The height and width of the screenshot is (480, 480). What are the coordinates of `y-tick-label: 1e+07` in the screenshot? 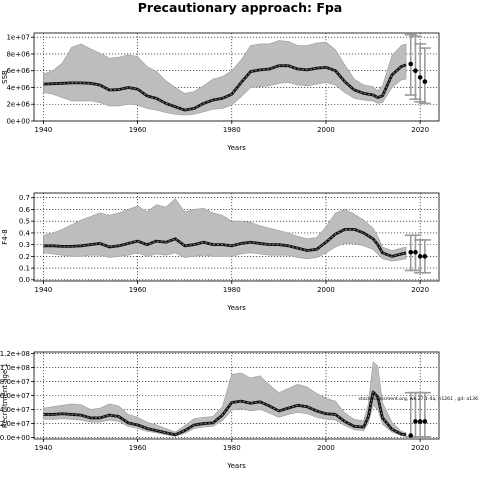 It's located at (18, 38).